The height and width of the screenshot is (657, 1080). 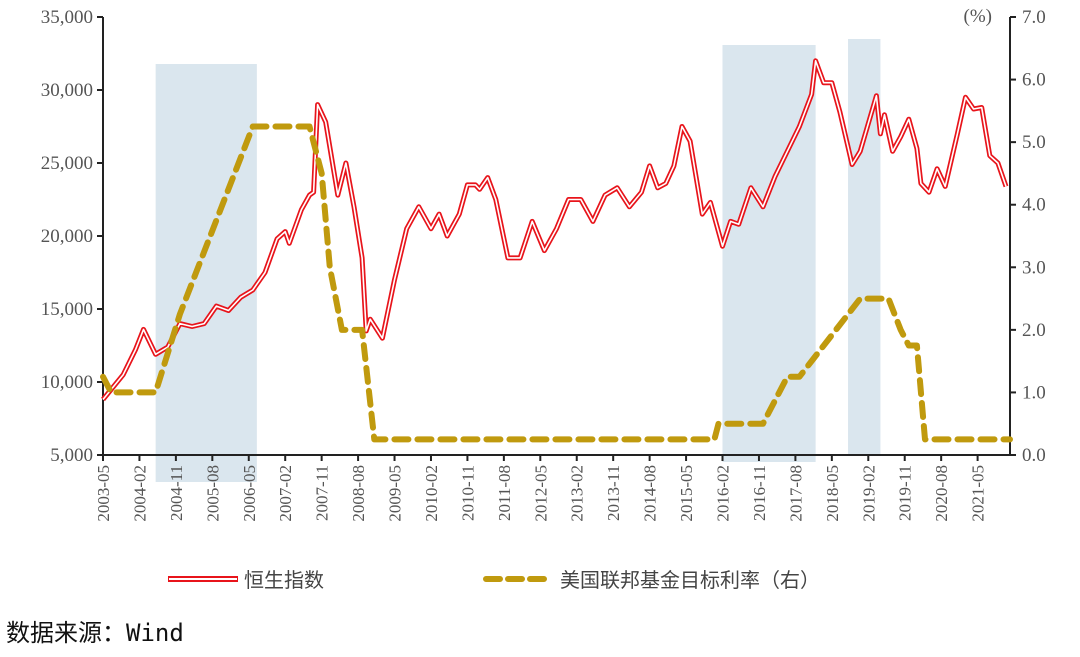 What do you see at coordinates (1034, 330) in the screenshot?
I see `right-tick-label: 2.0` at bounding box center [1034, 330].